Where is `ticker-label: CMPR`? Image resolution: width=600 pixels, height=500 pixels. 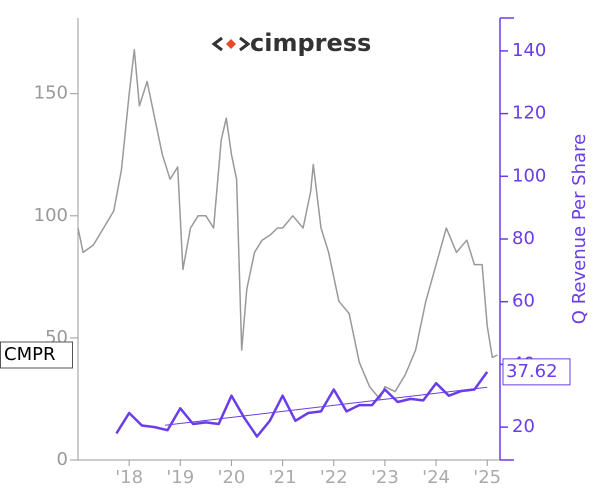
ticker-label: CMPR is located at coordinates (29, 354).